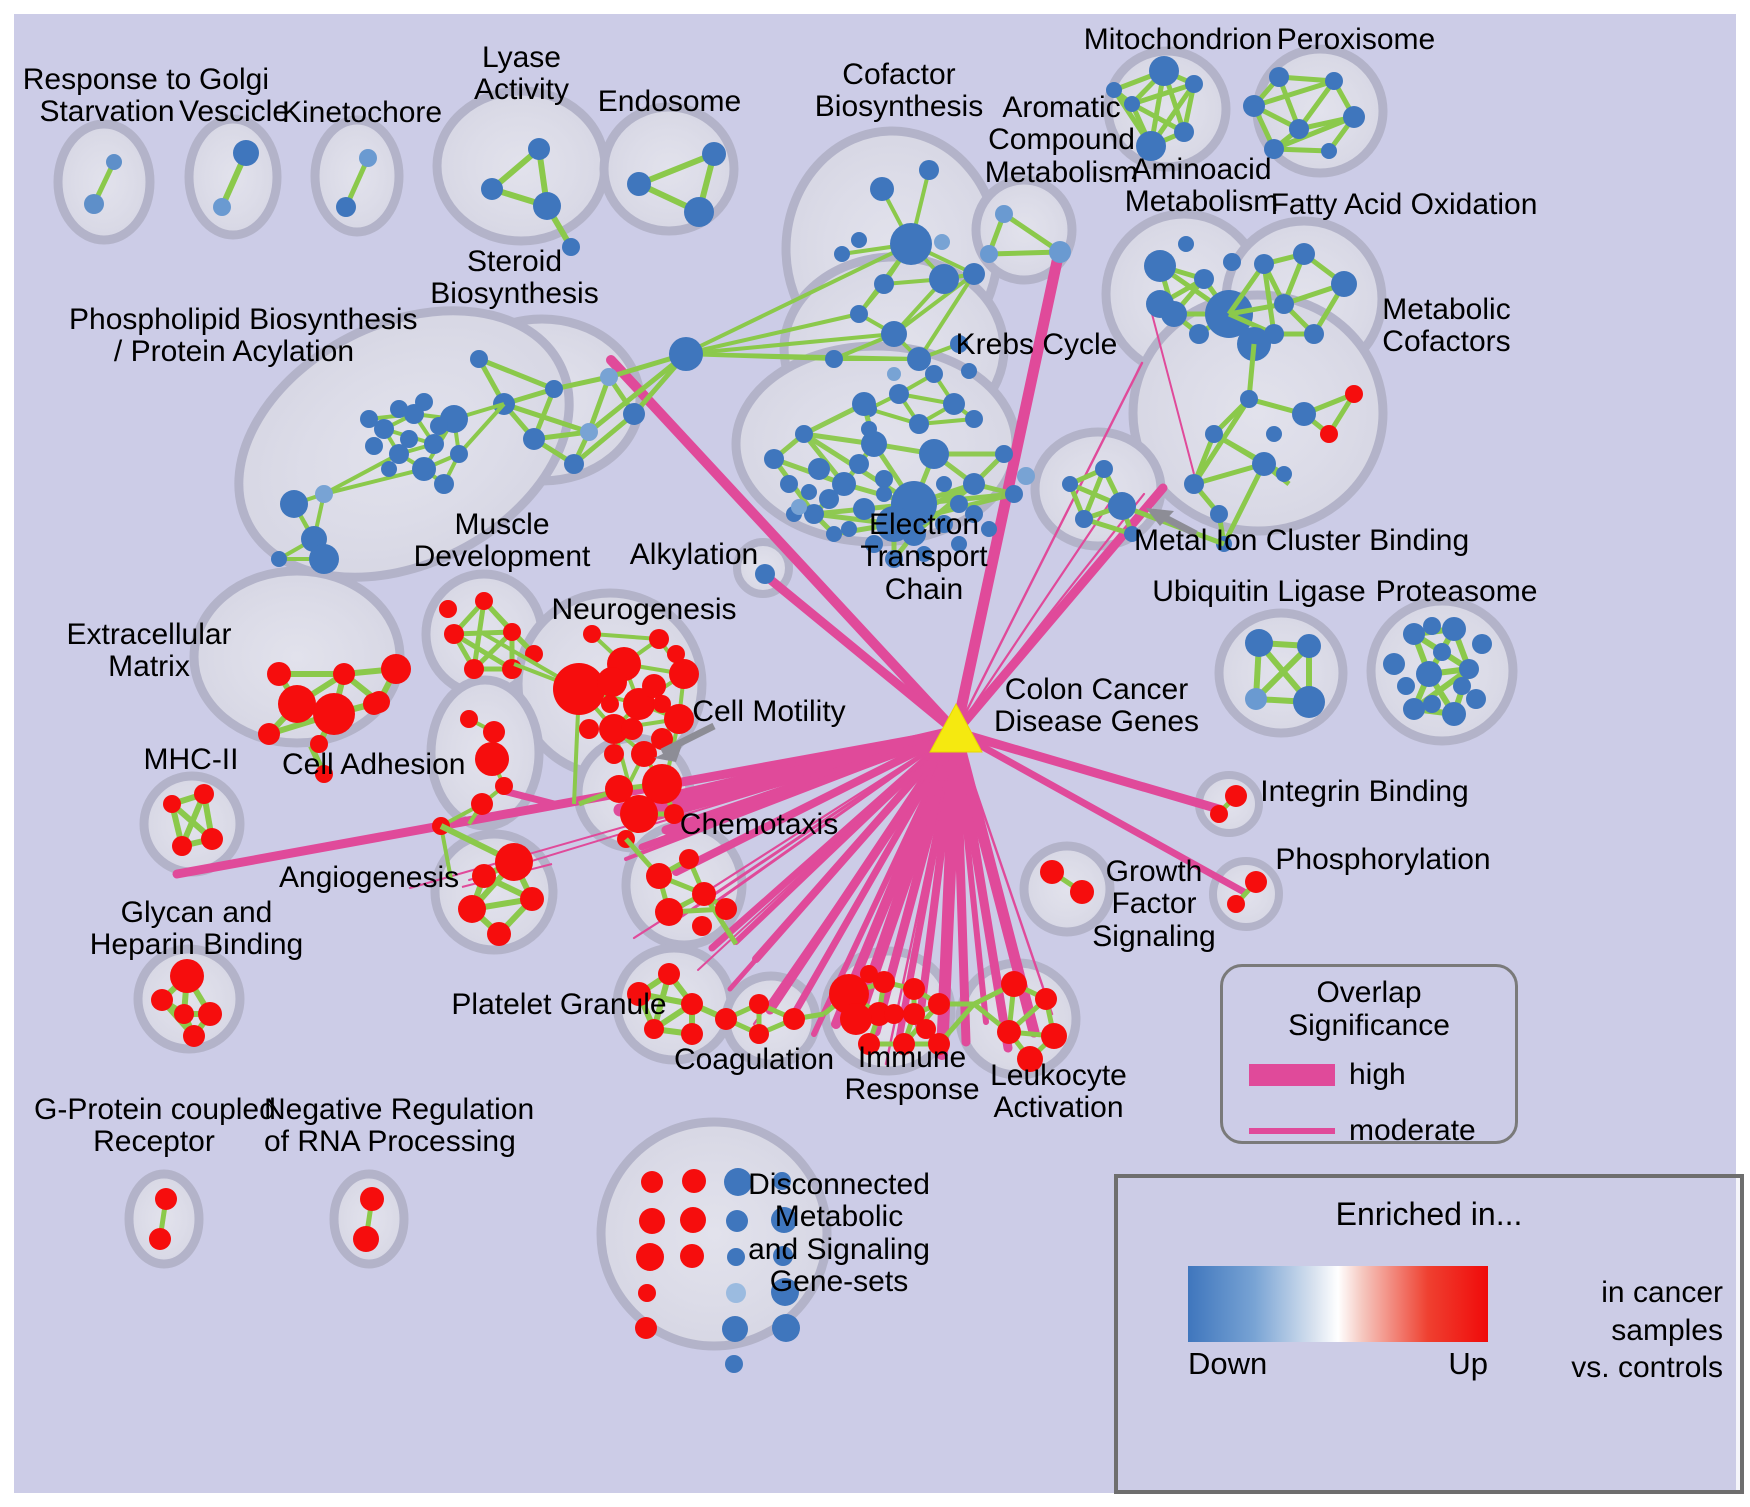  I want to click on cluster-peroxisome, so click(1304, 113).